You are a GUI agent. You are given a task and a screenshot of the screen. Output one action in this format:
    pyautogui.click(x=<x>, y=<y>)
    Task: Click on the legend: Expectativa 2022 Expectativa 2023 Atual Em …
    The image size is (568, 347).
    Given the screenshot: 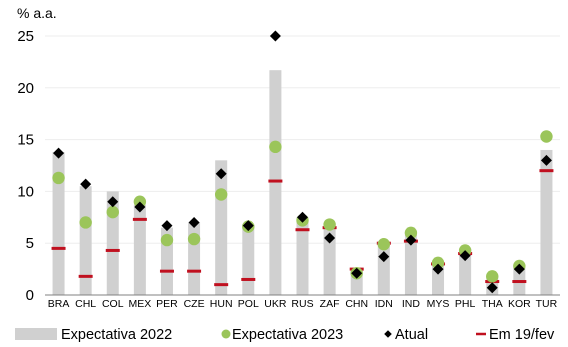 What is the action you would take?
    pyautogui.click(x=285, y=335)
    